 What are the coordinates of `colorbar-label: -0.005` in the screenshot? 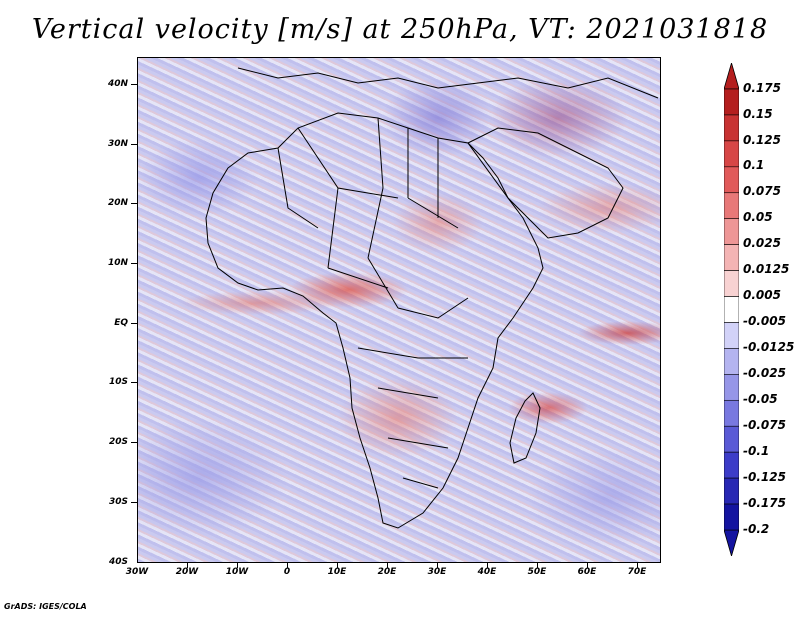 It's located at (764, 321).